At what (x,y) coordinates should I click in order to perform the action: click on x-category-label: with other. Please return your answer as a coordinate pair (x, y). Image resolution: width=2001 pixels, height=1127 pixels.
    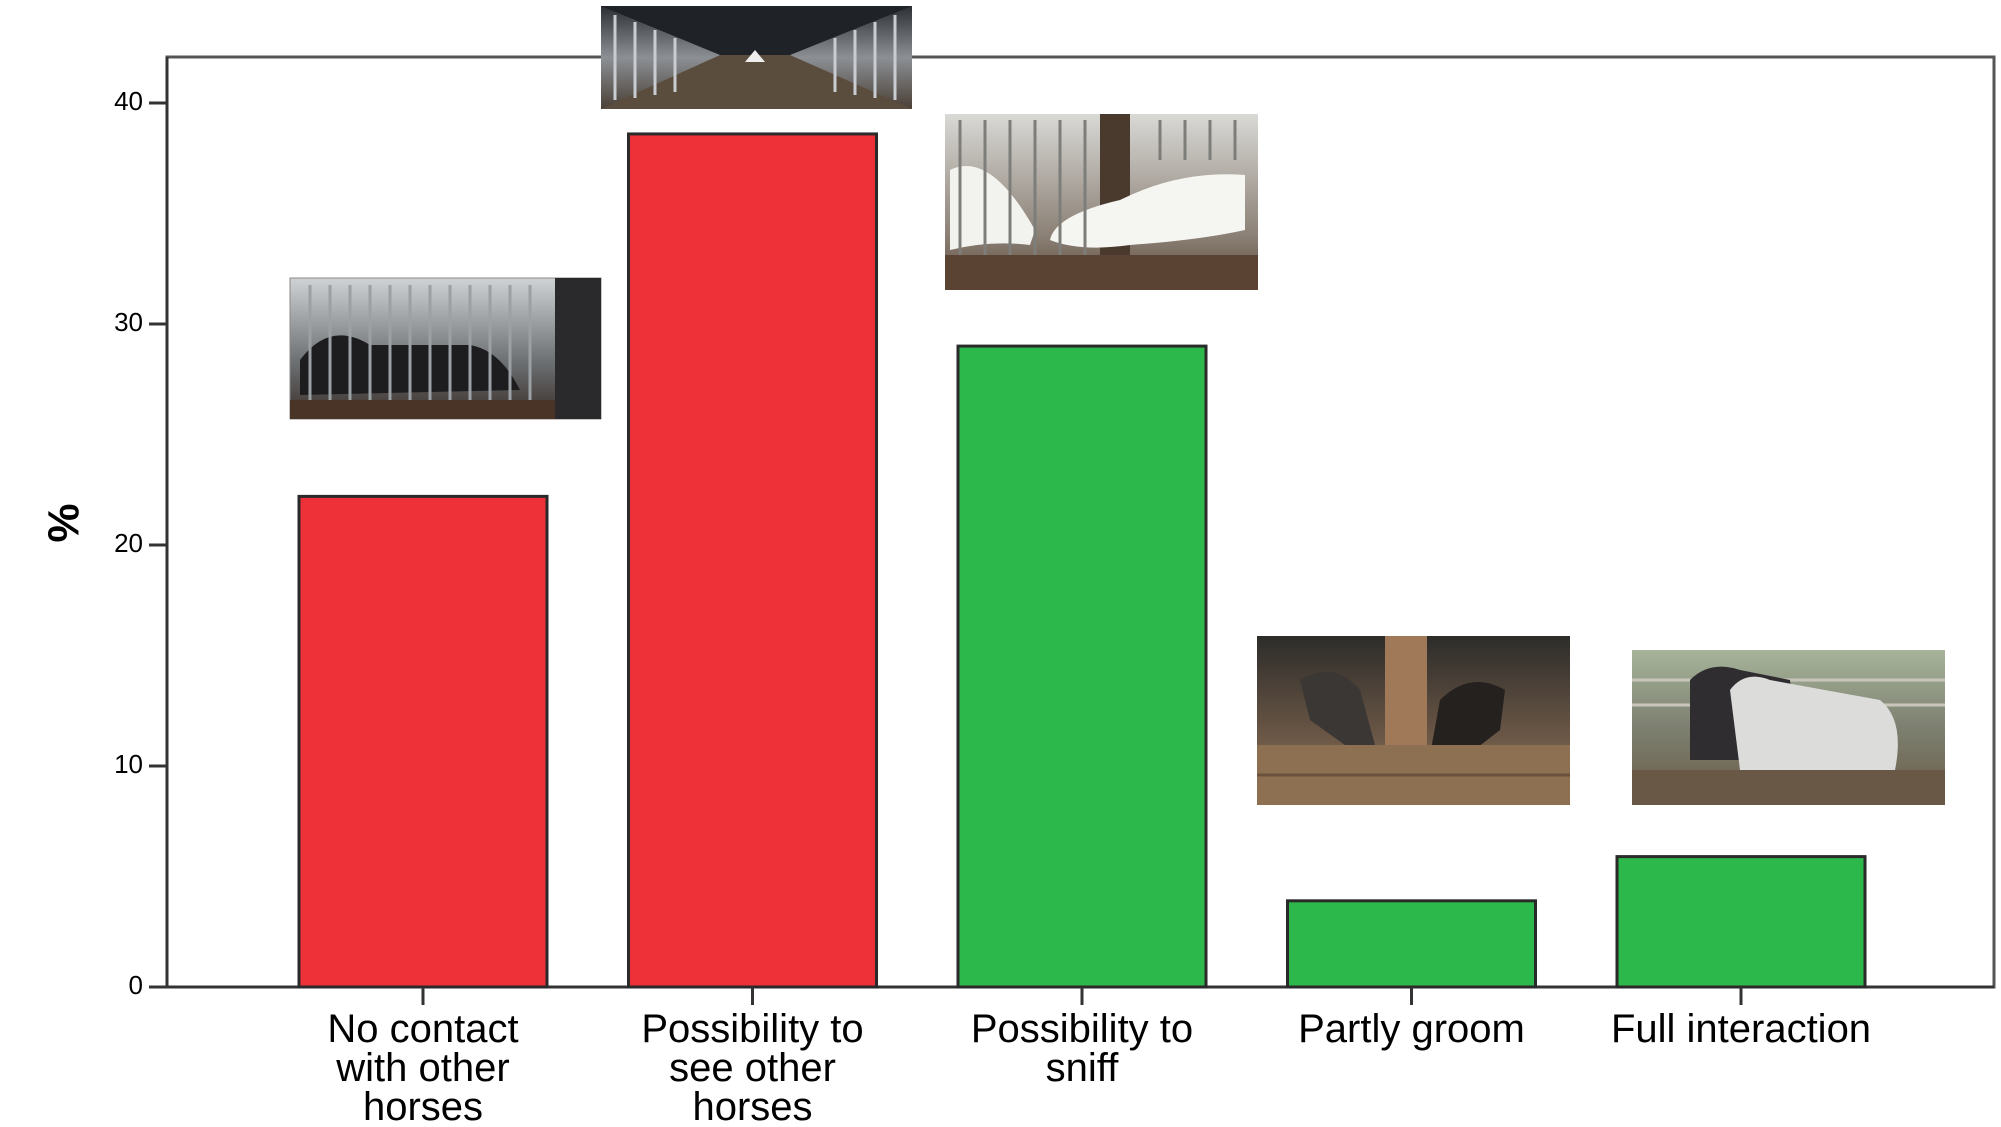
    Looking at the image, I should click on (422, 1068).